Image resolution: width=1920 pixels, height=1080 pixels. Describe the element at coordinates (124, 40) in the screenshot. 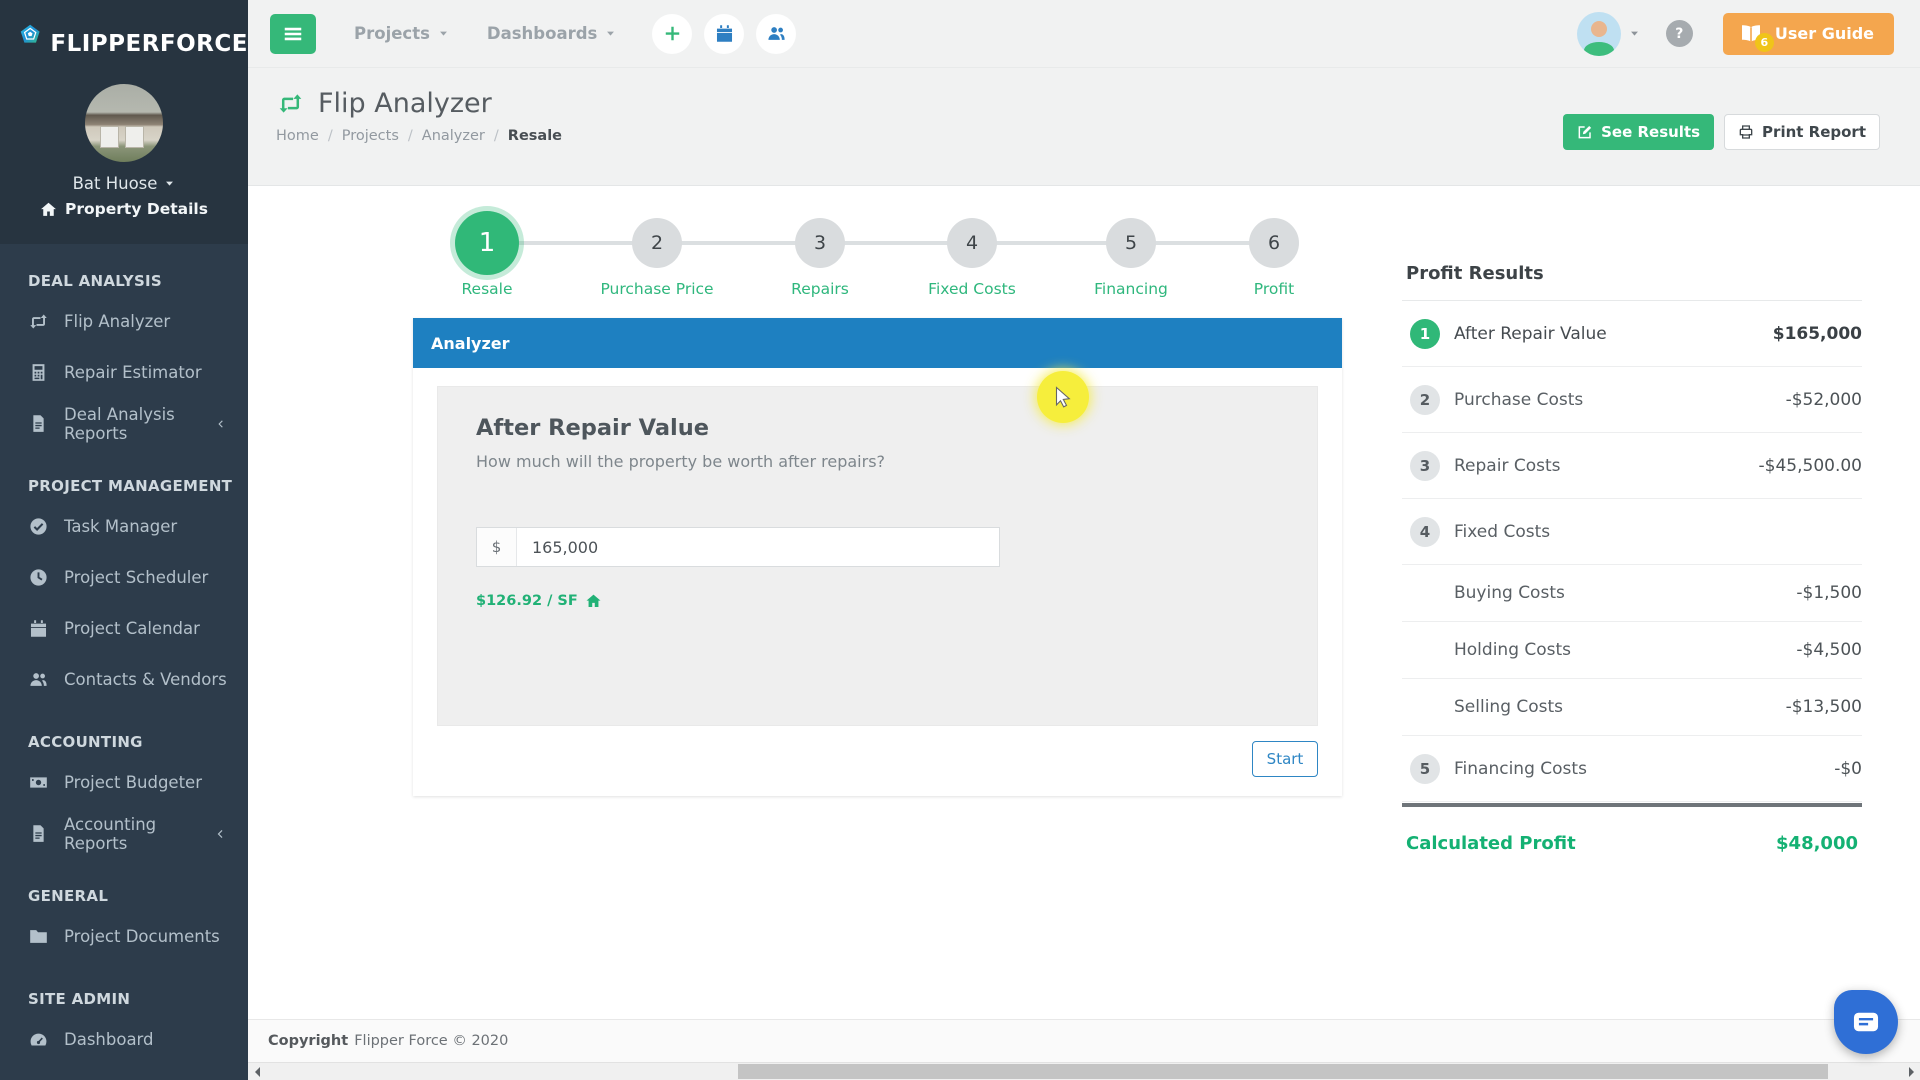

I see `brand-logo: FLIPPERFORCE` at that location.